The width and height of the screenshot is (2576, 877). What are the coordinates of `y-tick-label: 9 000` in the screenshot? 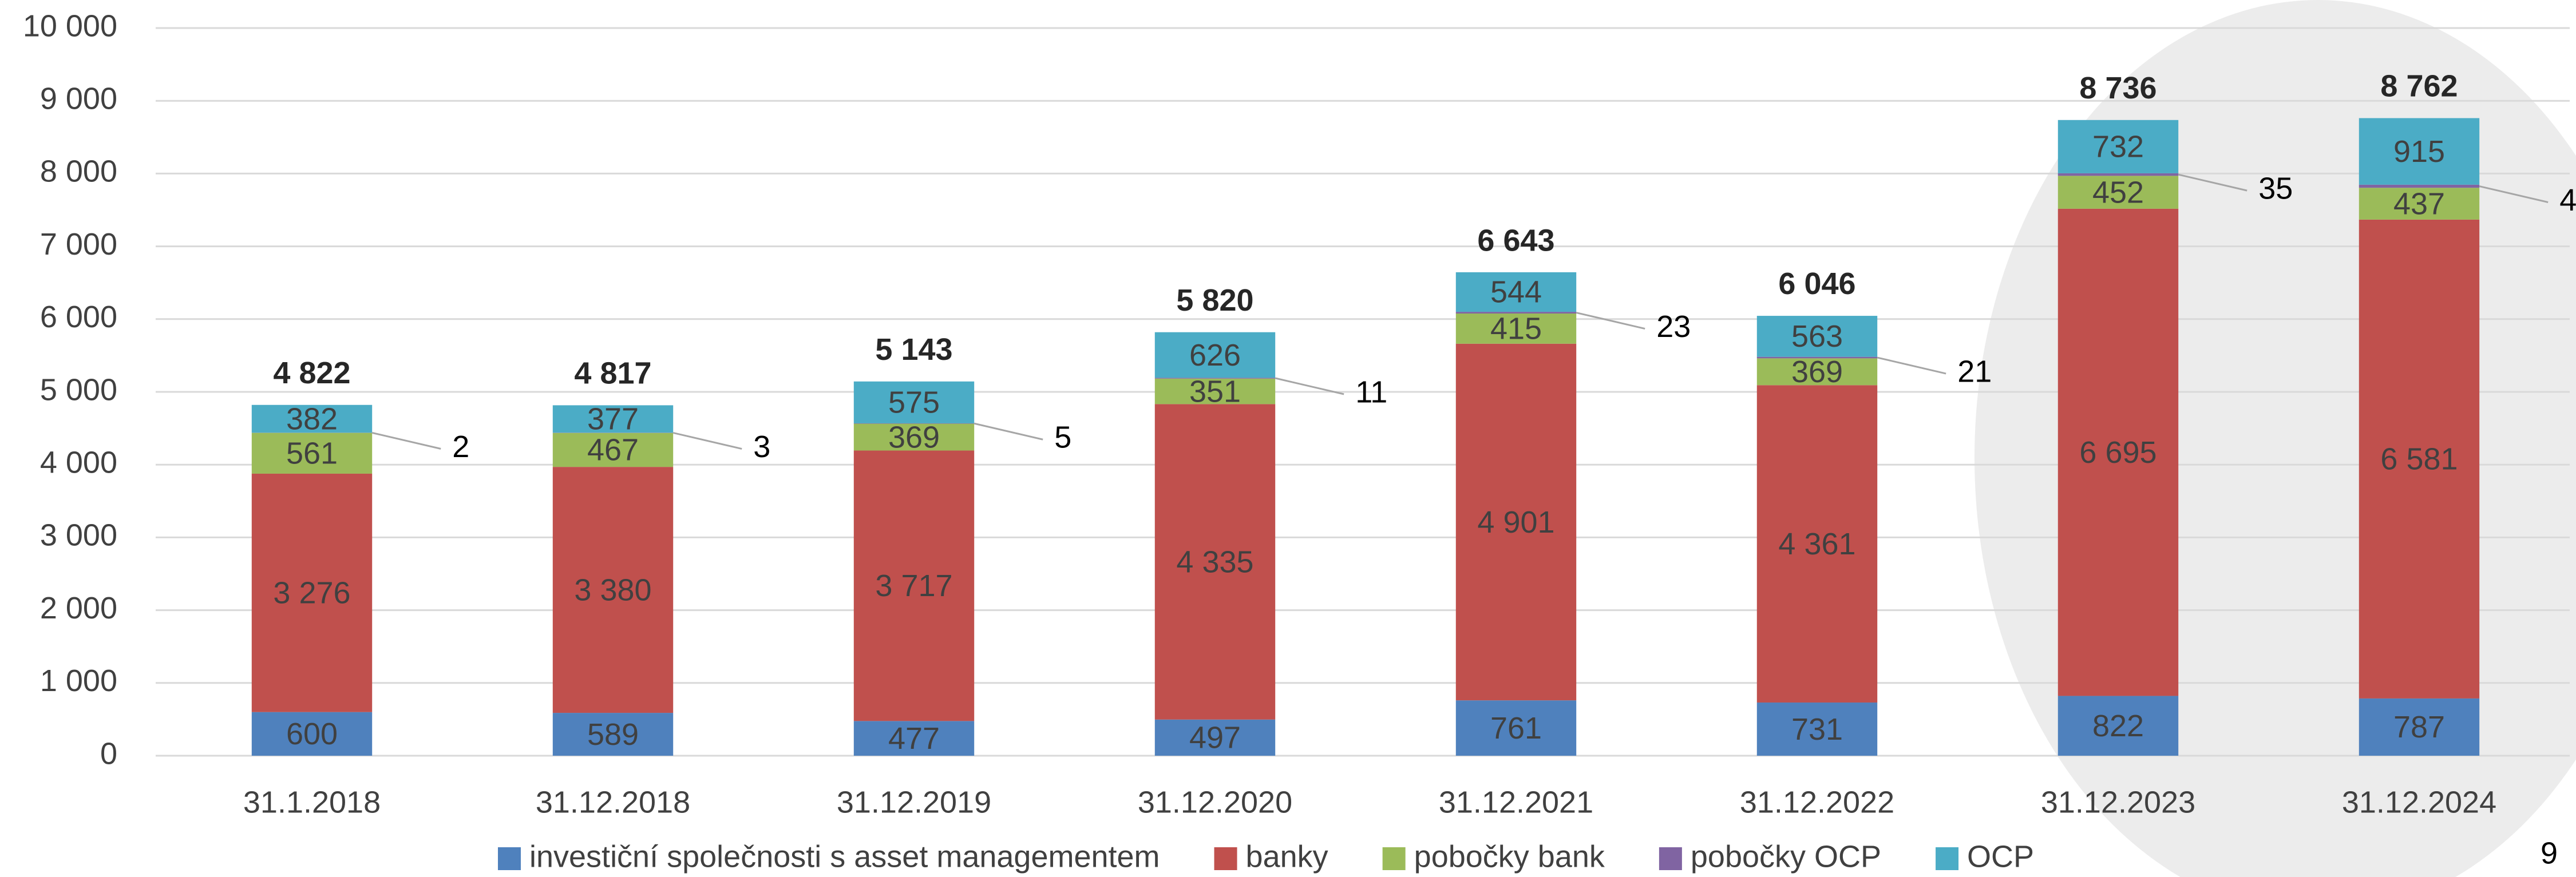 It's located at (78, 98).